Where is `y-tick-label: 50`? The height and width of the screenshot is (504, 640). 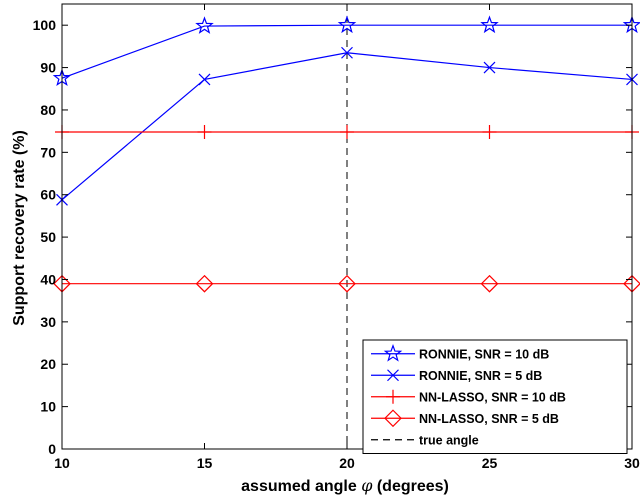 y-tick-label: 50 is located at coordinates (48, 237).